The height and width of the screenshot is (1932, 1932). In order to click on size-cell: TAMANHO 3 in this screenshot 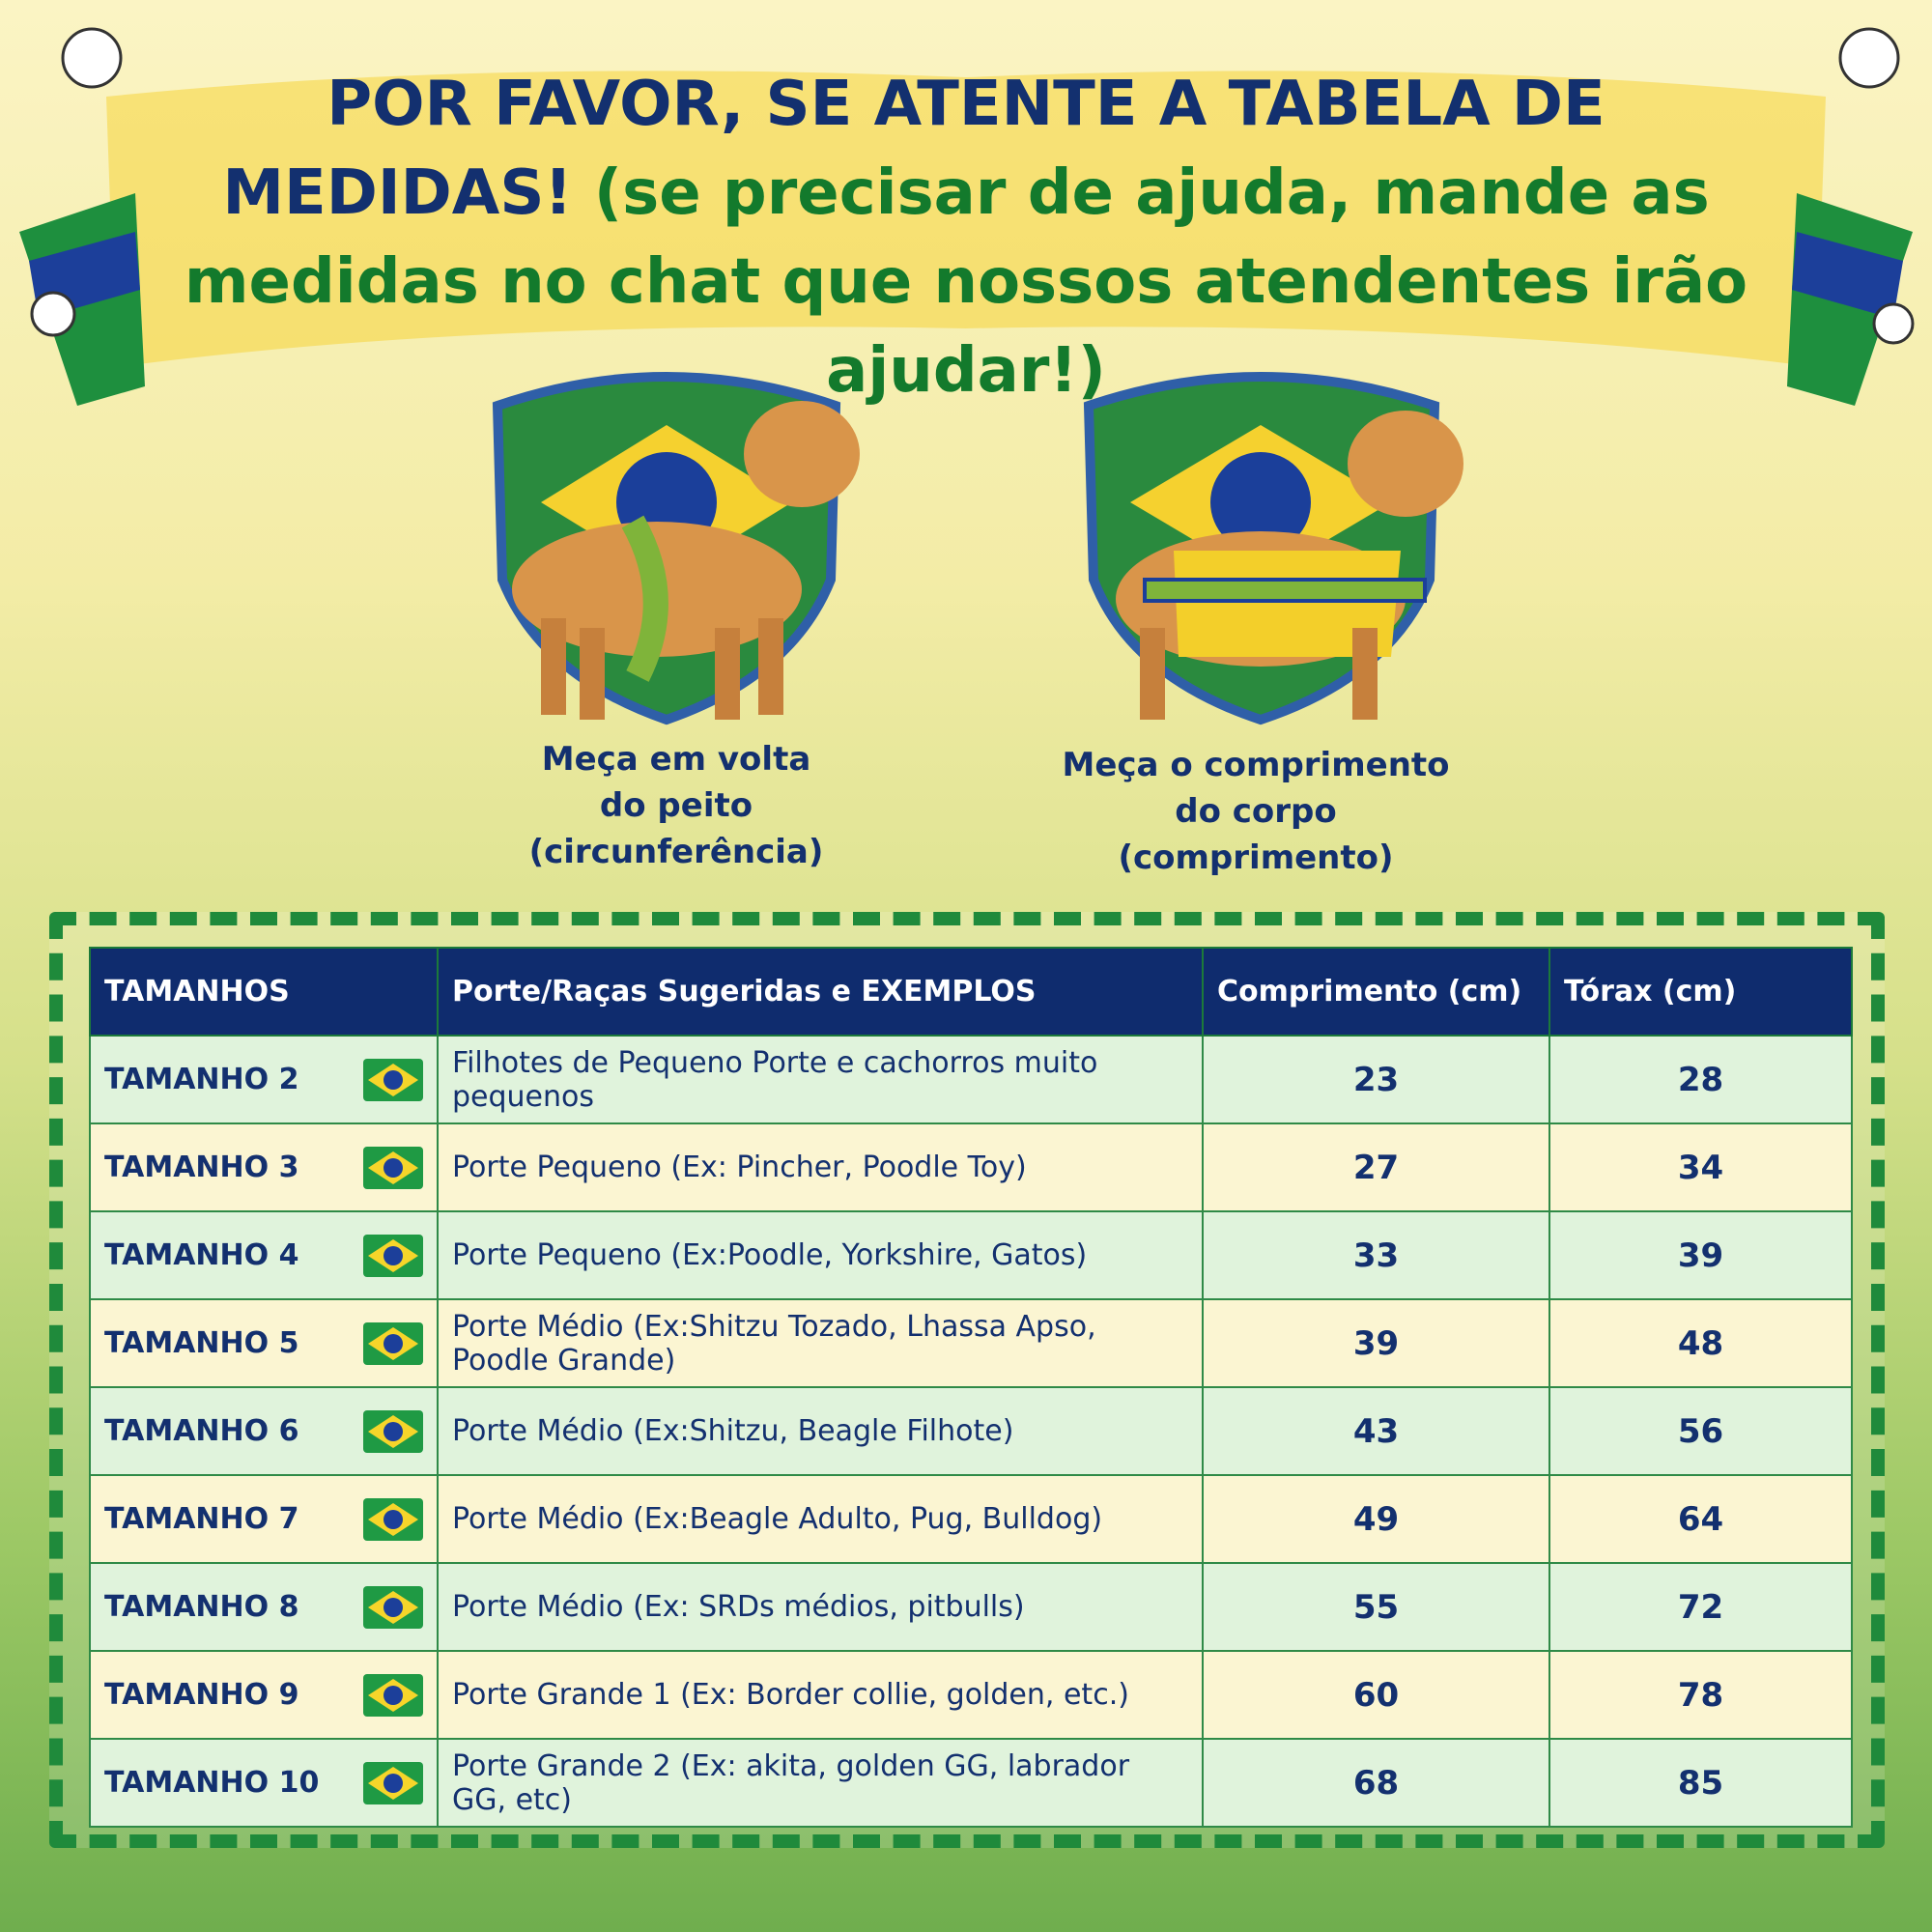, I will do `click(264, 1167)`.